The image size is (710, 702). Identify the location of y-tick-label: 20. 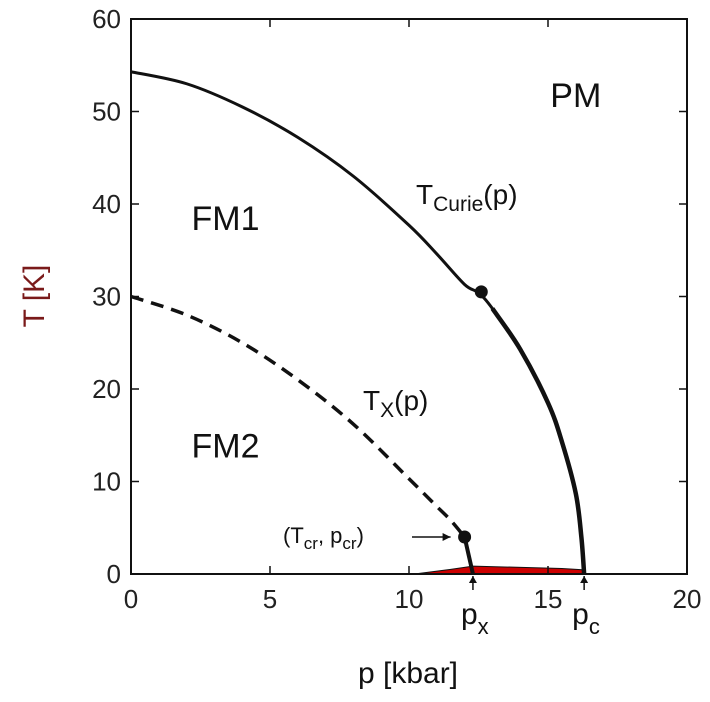
(106, 389).